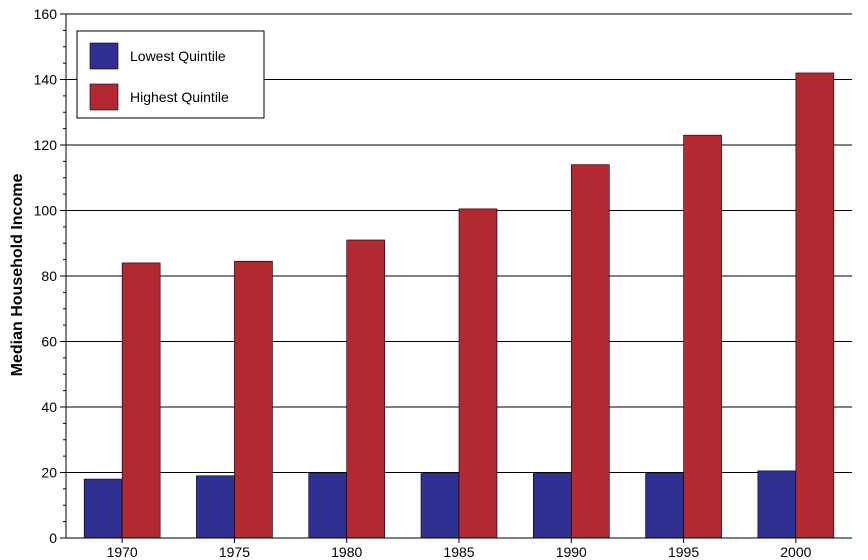 The height and width of the screenshot is (560, 868). Describe the element at coordinates (46, 80) in the screenshot. I see `y-tick-label: 140` at that location.